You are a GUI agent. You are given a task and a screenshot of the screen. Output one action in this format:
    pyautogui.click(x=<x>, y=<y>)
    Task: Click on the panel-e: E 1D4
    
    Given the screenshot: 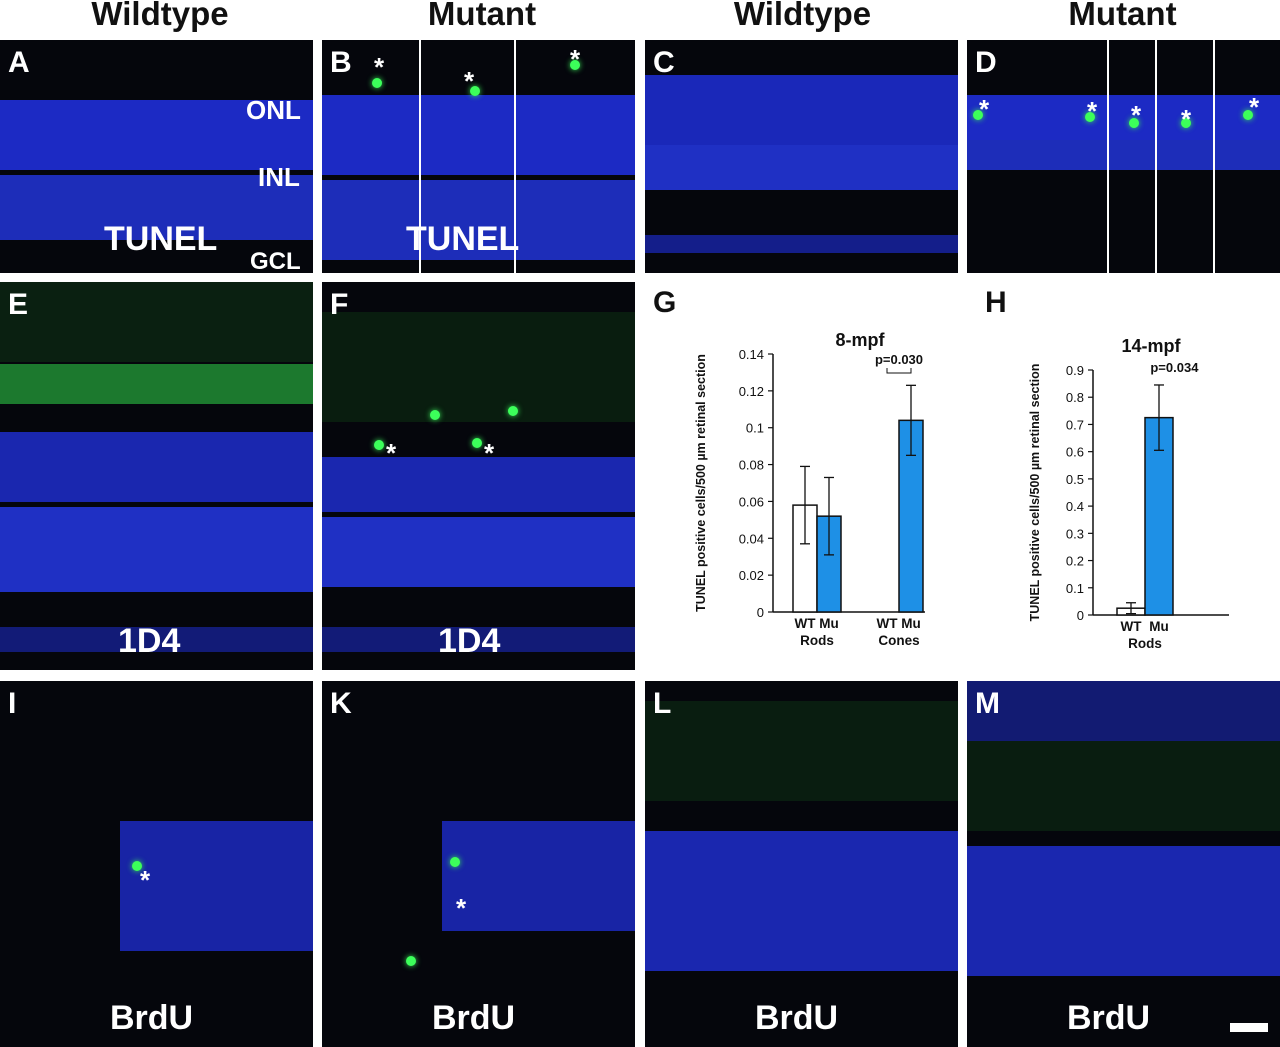 What is the action you would take?
    pyautogui.click(x=156, y=476)
    